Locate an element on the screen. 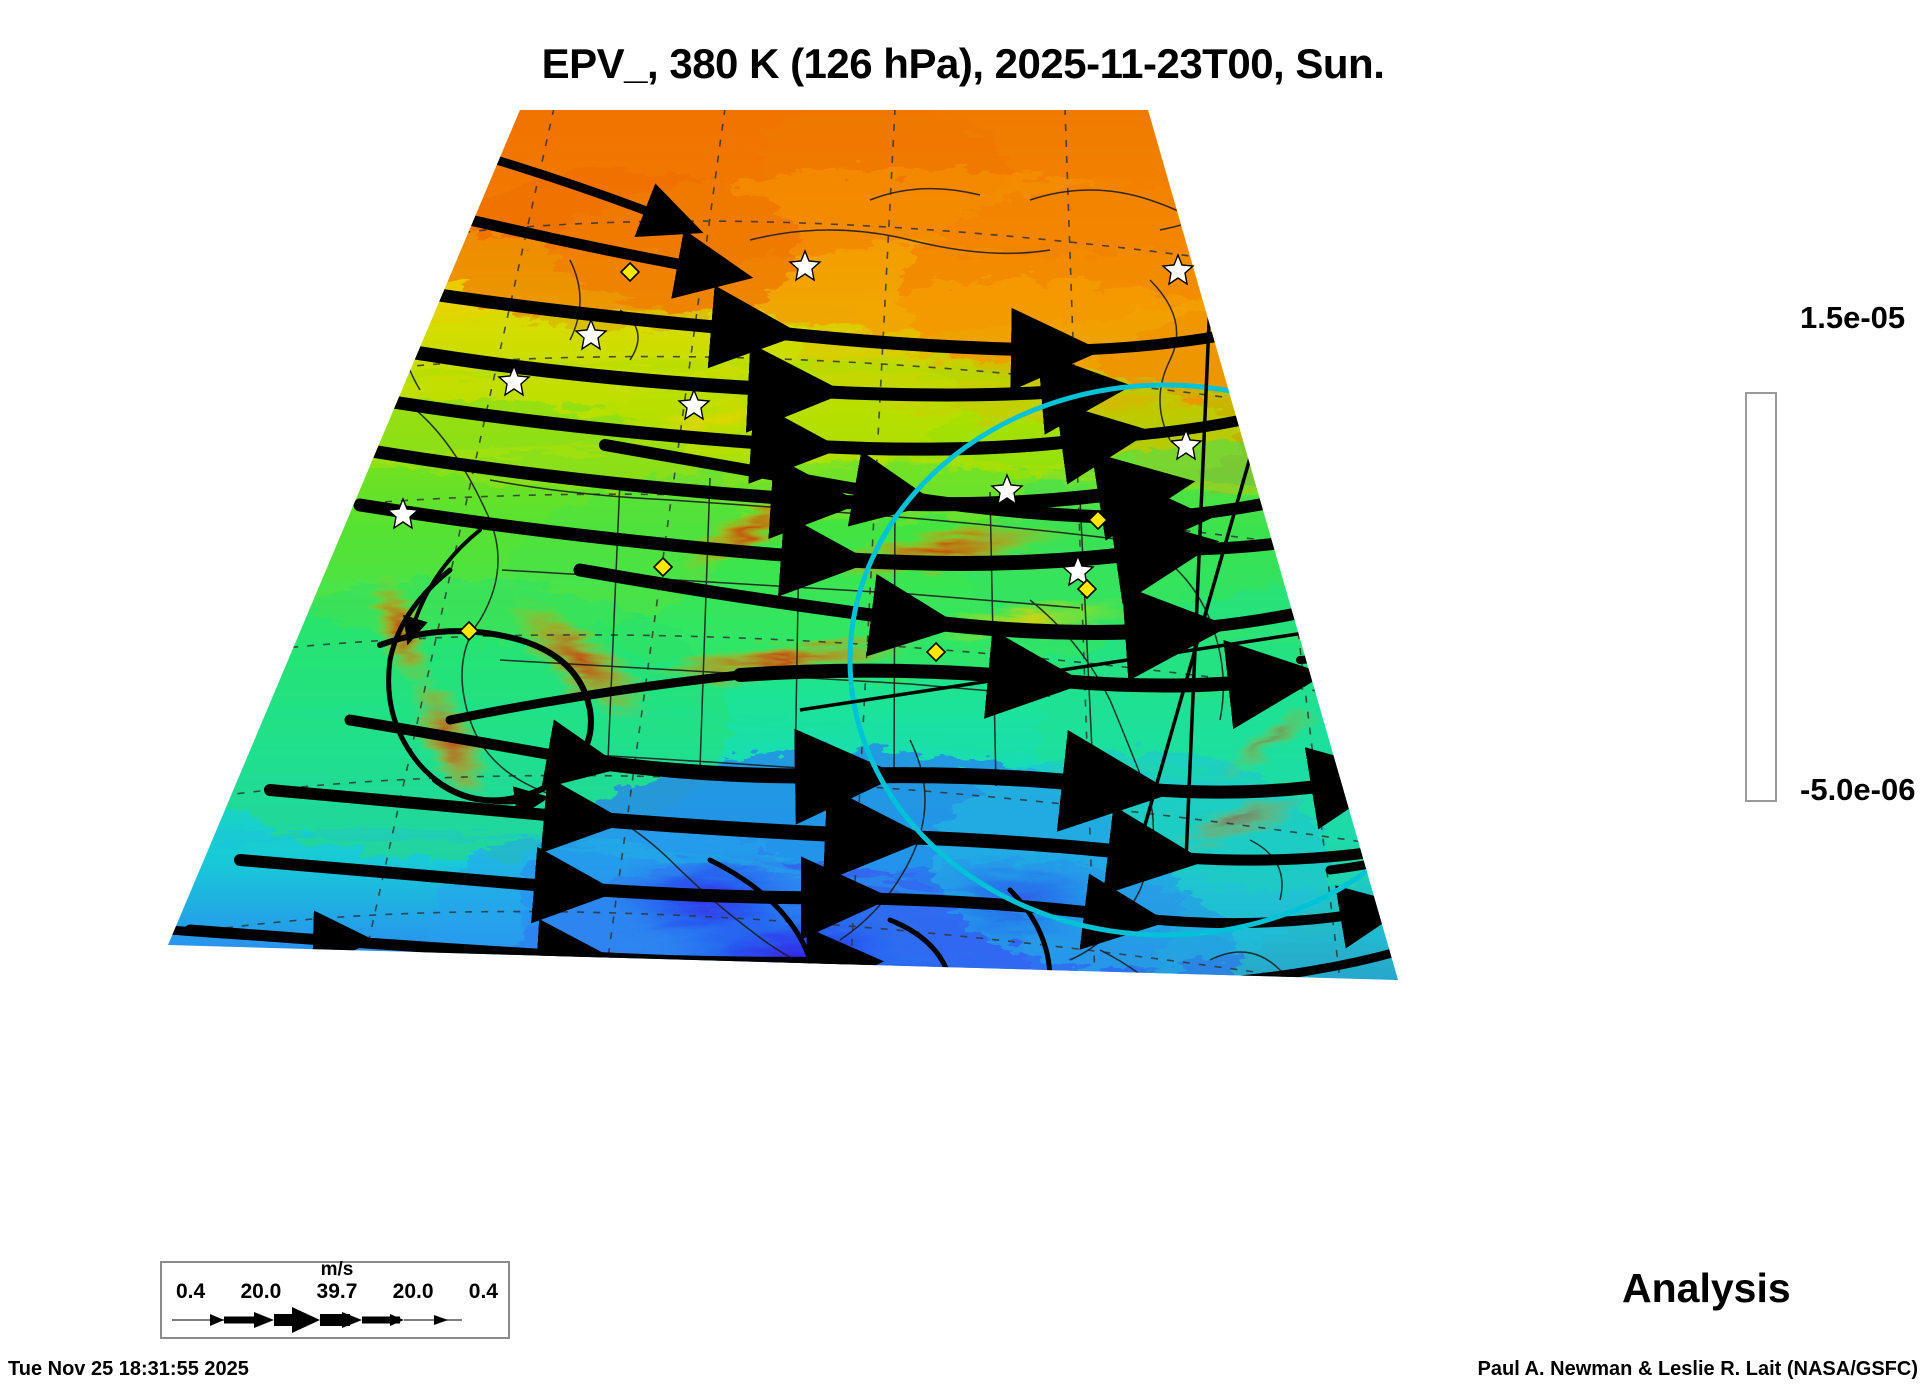  wind-tick-0: 0.4 is located at coordinates (191, 1291).